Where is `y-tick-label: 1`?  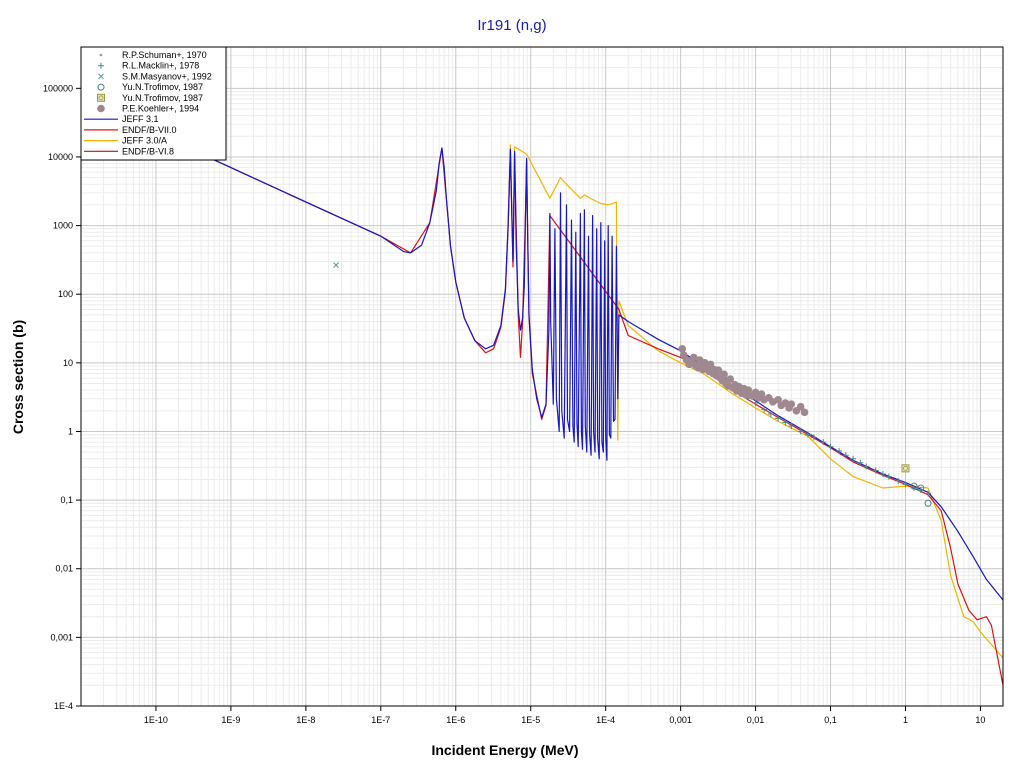 y-tick-label: 1 is located at coordinates (70, 431).